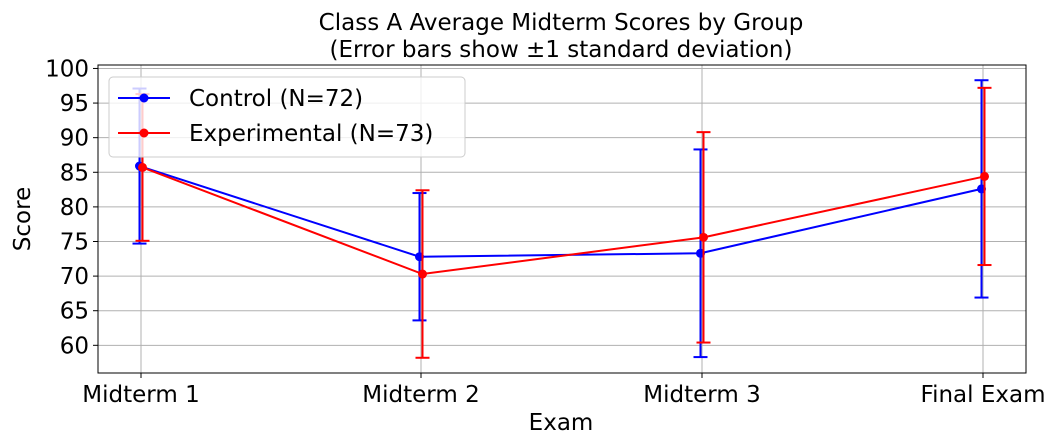 This screenshot has height=446, width=1060. What do you see at coordinates (701, 395) in the screenshot?
I see `x-tick-label: Midterm 3` at bounding box center [701, 395].